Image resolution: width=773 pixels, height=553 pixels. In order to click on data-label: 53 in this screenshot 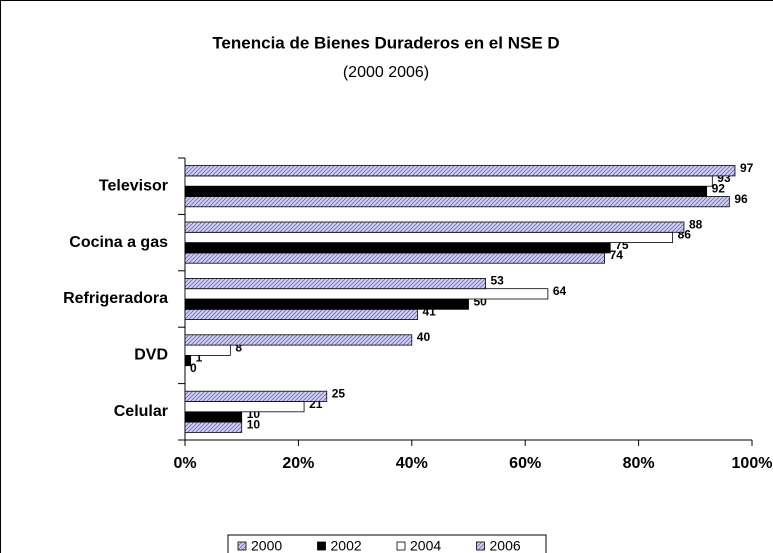, I will do `click(498, 281)`.